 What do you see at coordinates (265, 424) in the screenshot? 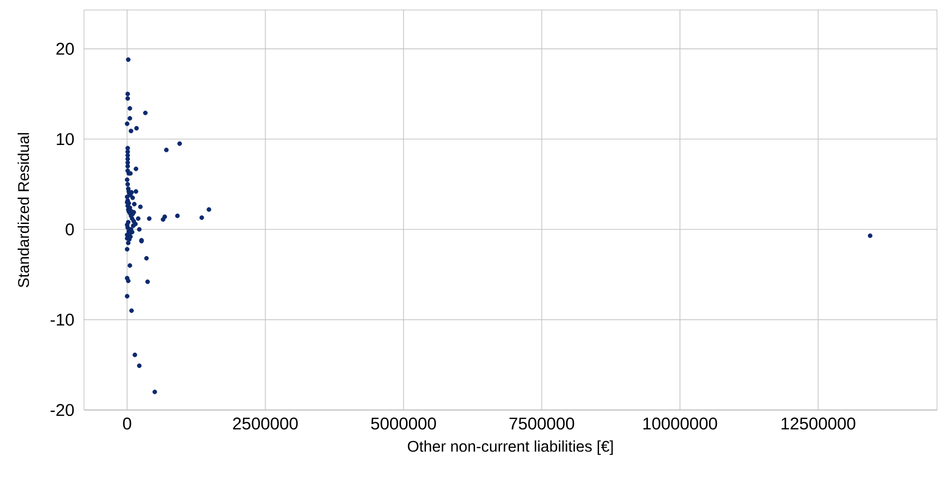
I see `x-tick-label: 2500000` at bounding box center [265, 424].